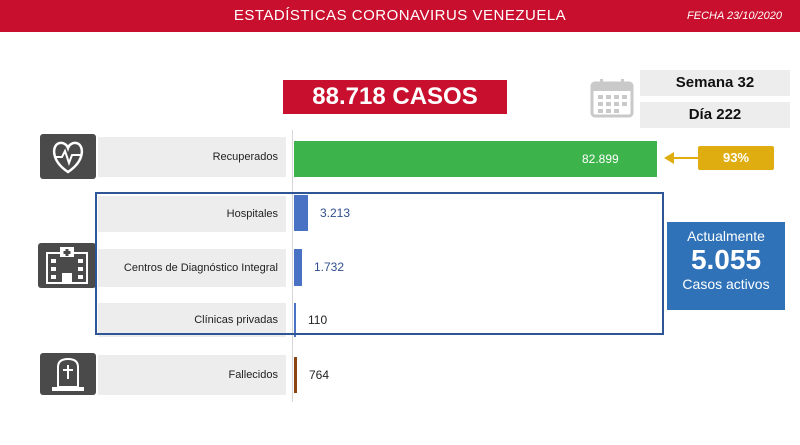 Image resolution: width=800 pixels, height=445 pixels. What do you see at coordinates (734, 16) in the screenshot?
I see `report-date: FECHA 23/10/2020` at bounding box center [734, 16].